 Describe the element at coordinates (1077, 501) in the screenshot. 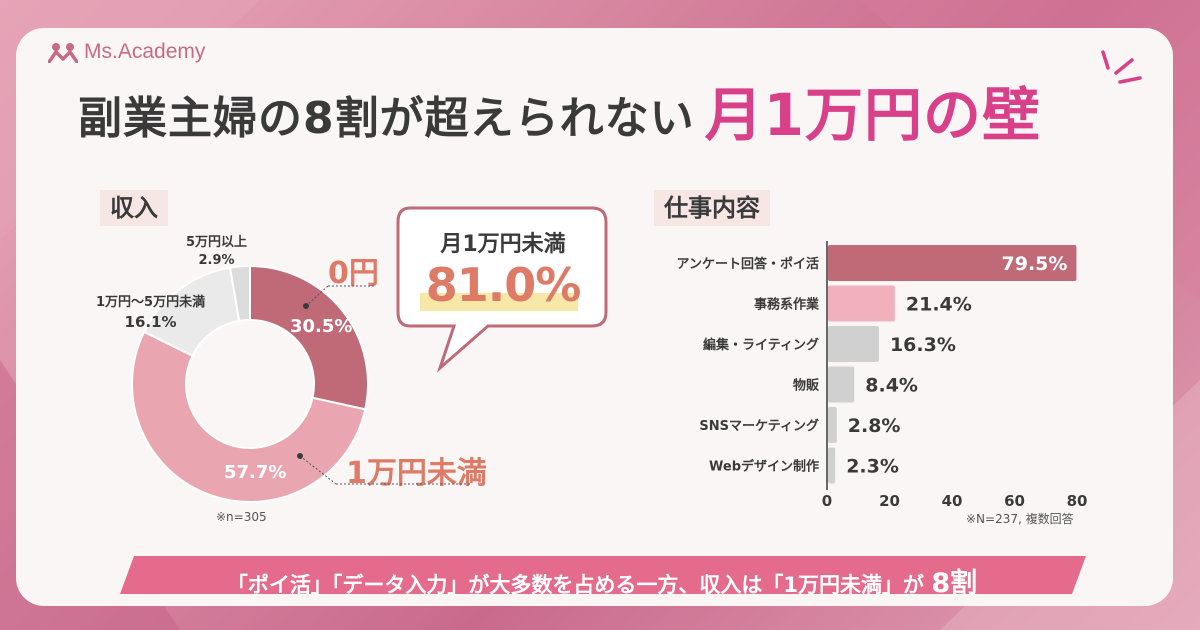

I see `x-tick-label: 80` at that location.